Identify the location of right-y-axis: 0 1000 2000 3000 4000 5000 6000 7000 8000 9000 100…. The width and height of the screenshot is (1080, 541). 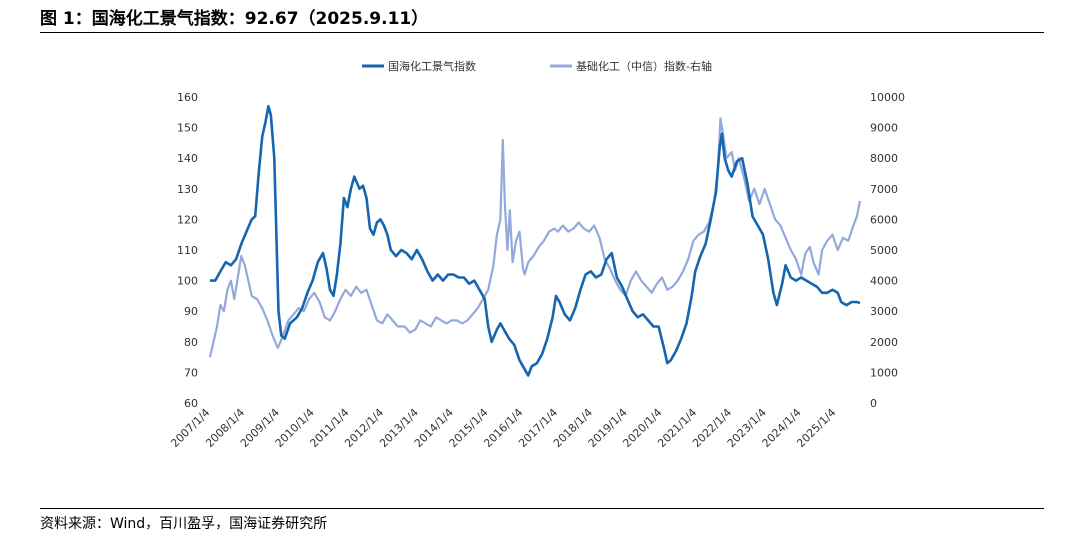
(887, 250).